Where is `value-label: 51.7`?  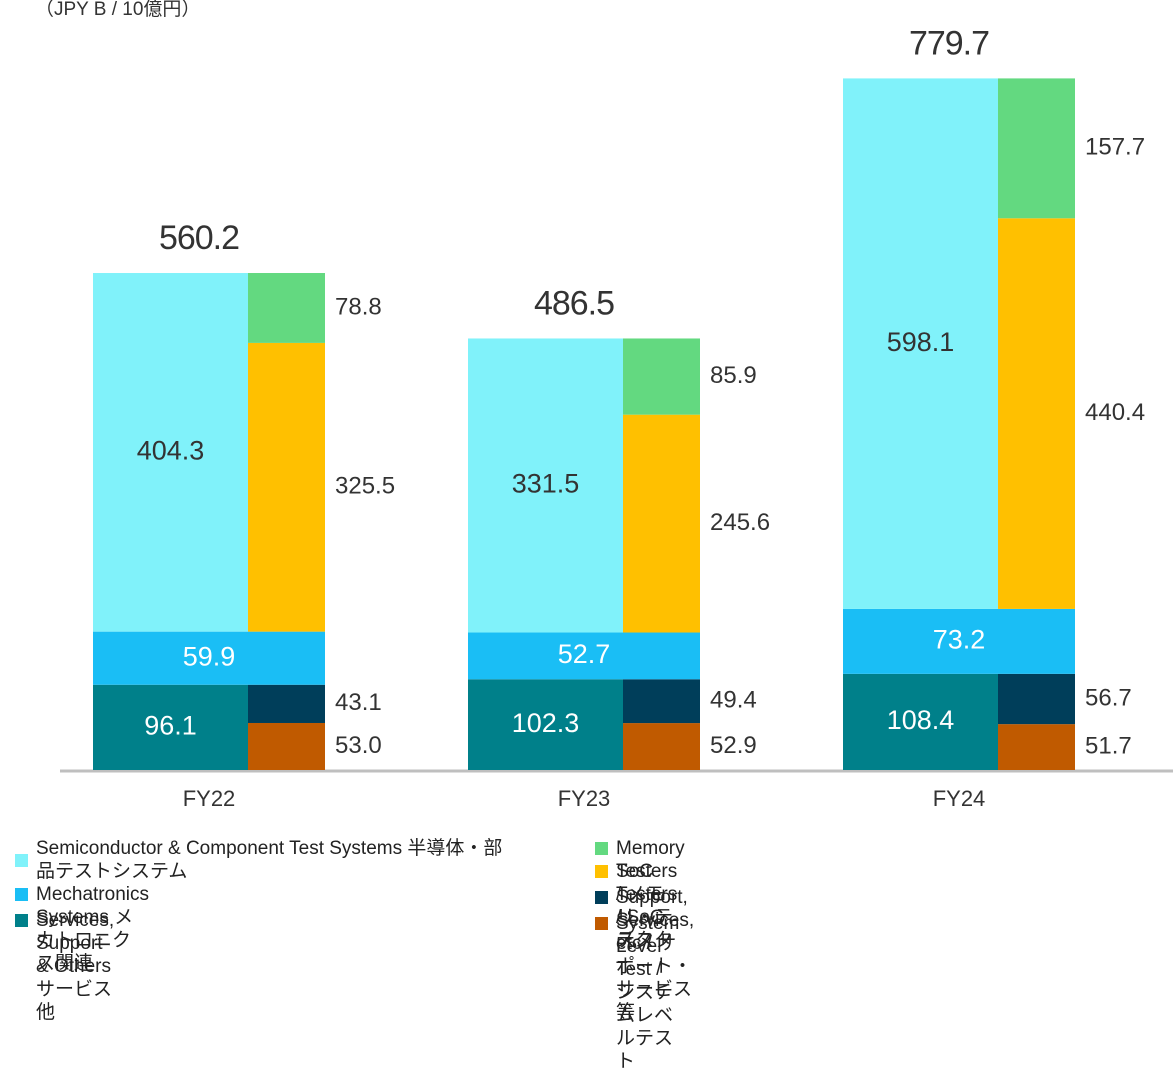 value-label: 51.7 is located at coordinates (1108, 745).